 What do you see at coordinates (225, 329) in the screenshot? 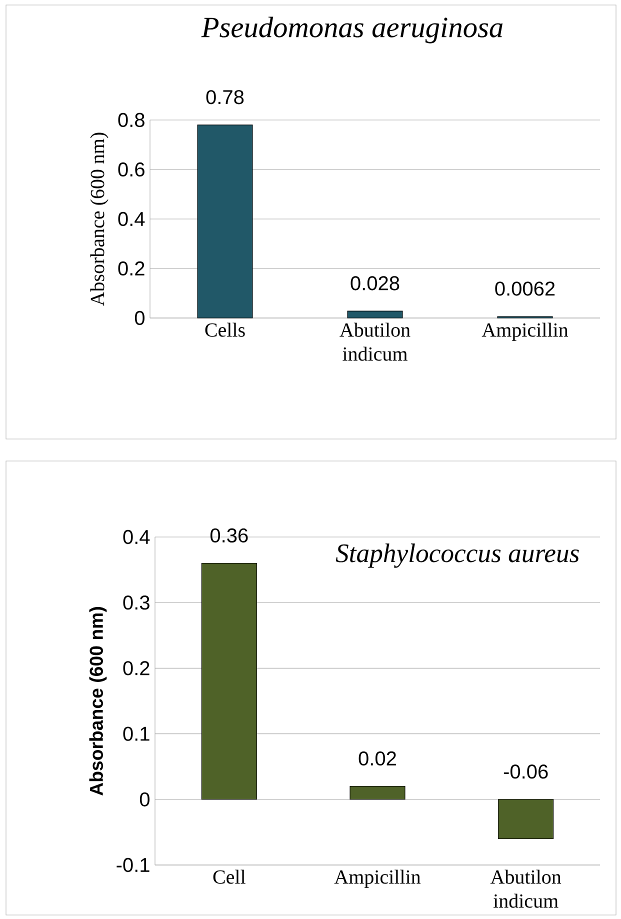
I see `x-tick-label: Cells` at bounding box center [225, 329].